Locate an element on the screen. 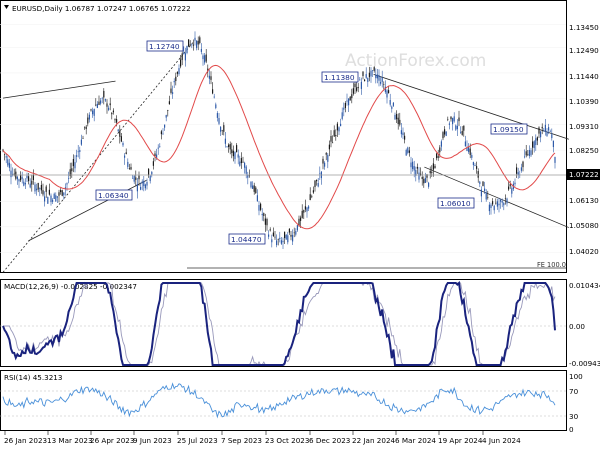 Image resolution: width=600 pixels, height=454 pixels. current-price-label: 1.07222 is located at coordinates (584, 174).